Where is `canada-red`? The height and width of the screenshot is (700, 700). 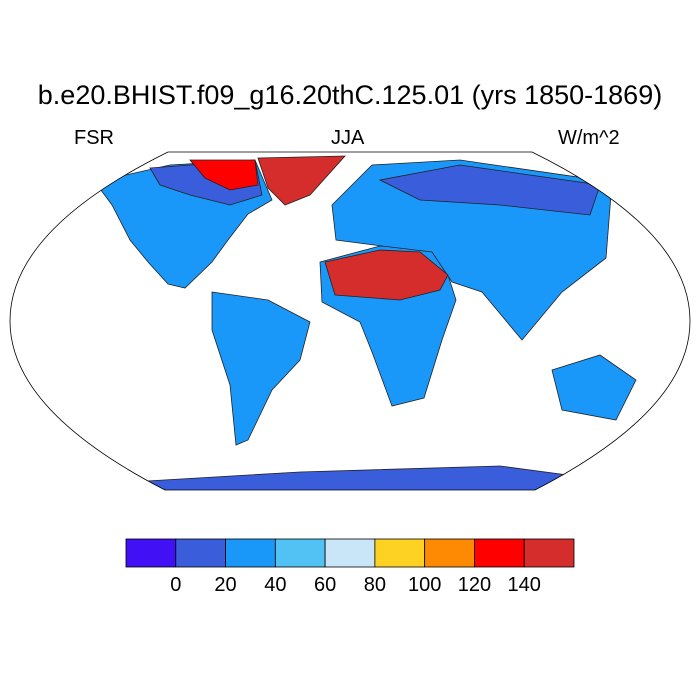 canada-red is located at coordinates (224, 175).